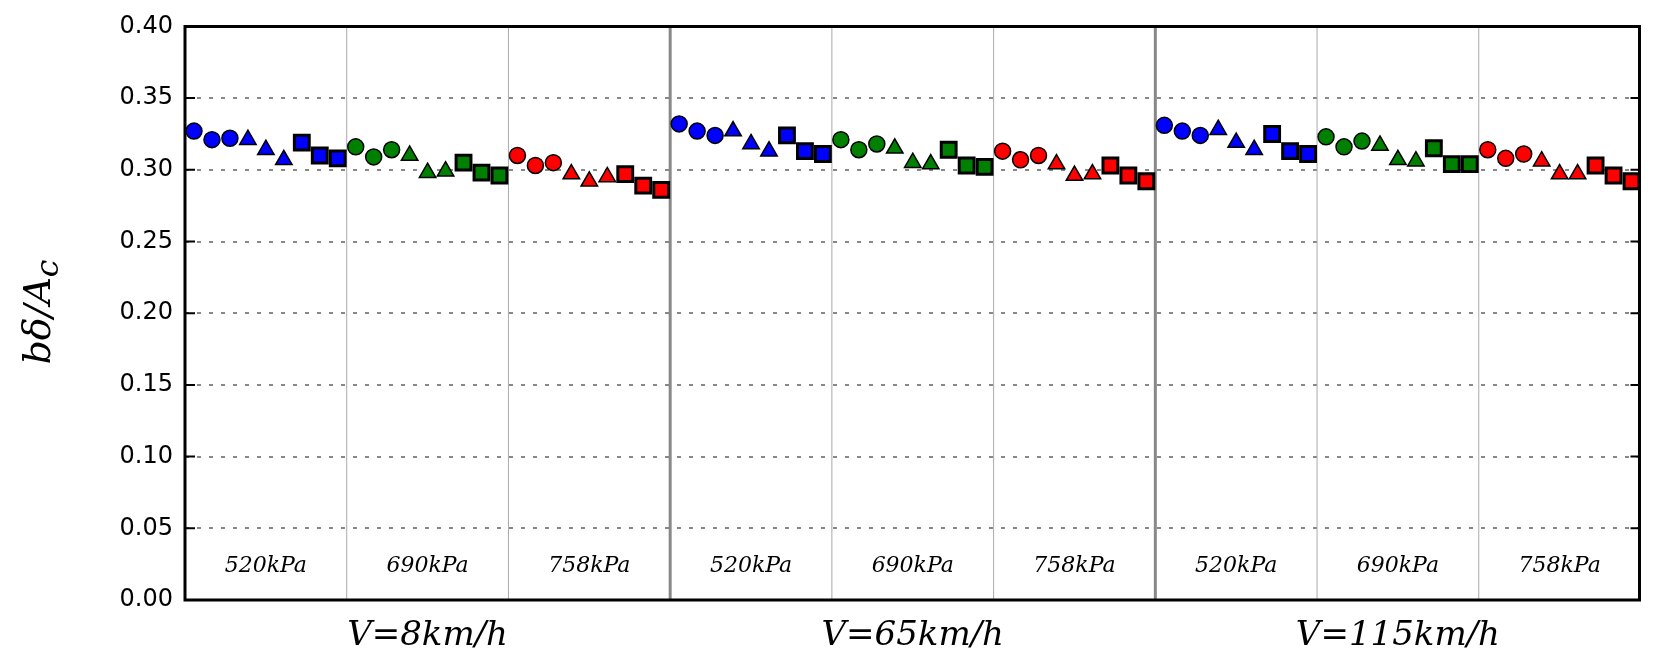 The image size is (1654, 663). Describe the element at coordinates (146, 454) in the screenshot. I see `y-tick-label: 0.10` at that location.